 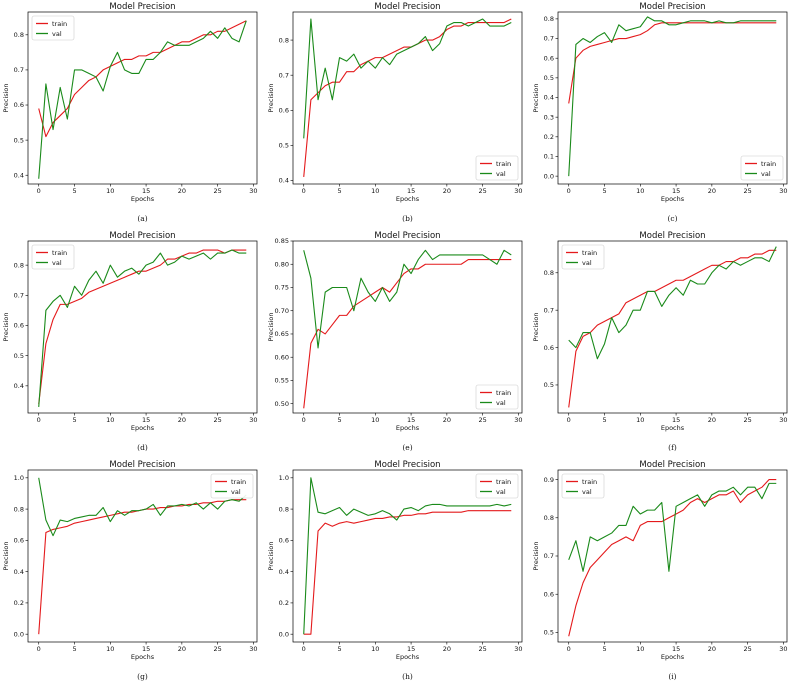 I want to click on y-tick-label: 0.8, so click(x=549, y=19).